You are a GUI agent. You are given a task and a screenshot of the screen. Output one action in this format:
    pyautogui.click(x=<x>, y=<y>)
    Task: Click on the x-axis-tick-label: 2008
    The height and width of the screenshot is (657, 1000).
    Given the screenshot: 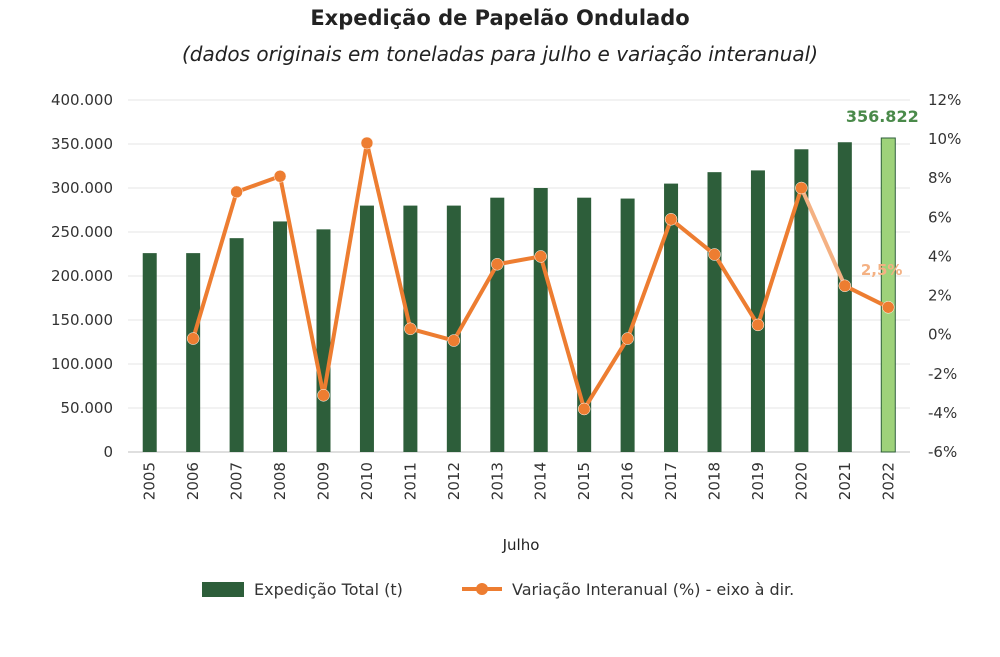 What is the action you would take?
    pyautogui.click(x=280, y=481)
    